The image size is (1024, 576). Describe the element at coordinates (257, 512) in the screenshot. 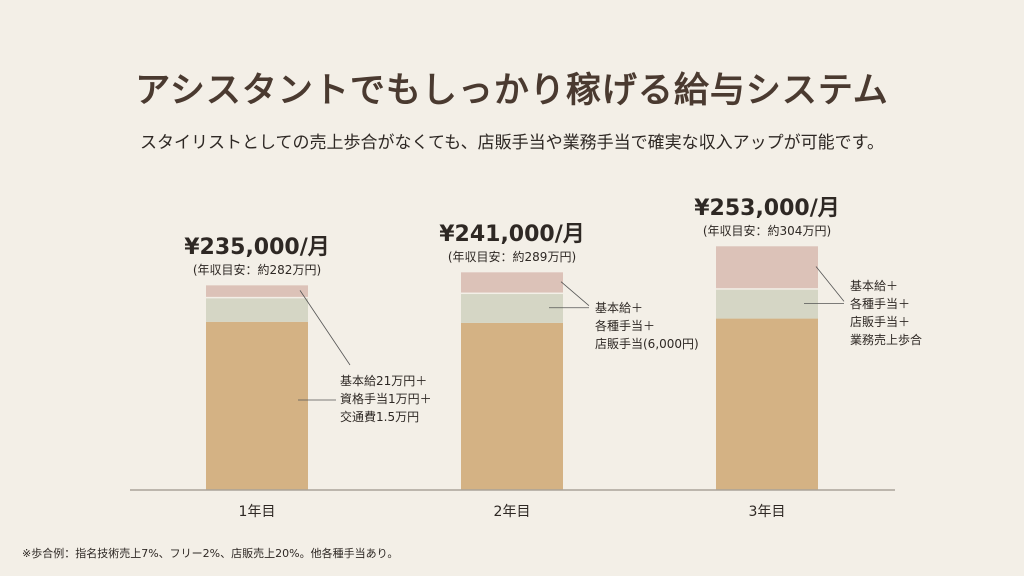

I see `category-label: 1年目` at that location.